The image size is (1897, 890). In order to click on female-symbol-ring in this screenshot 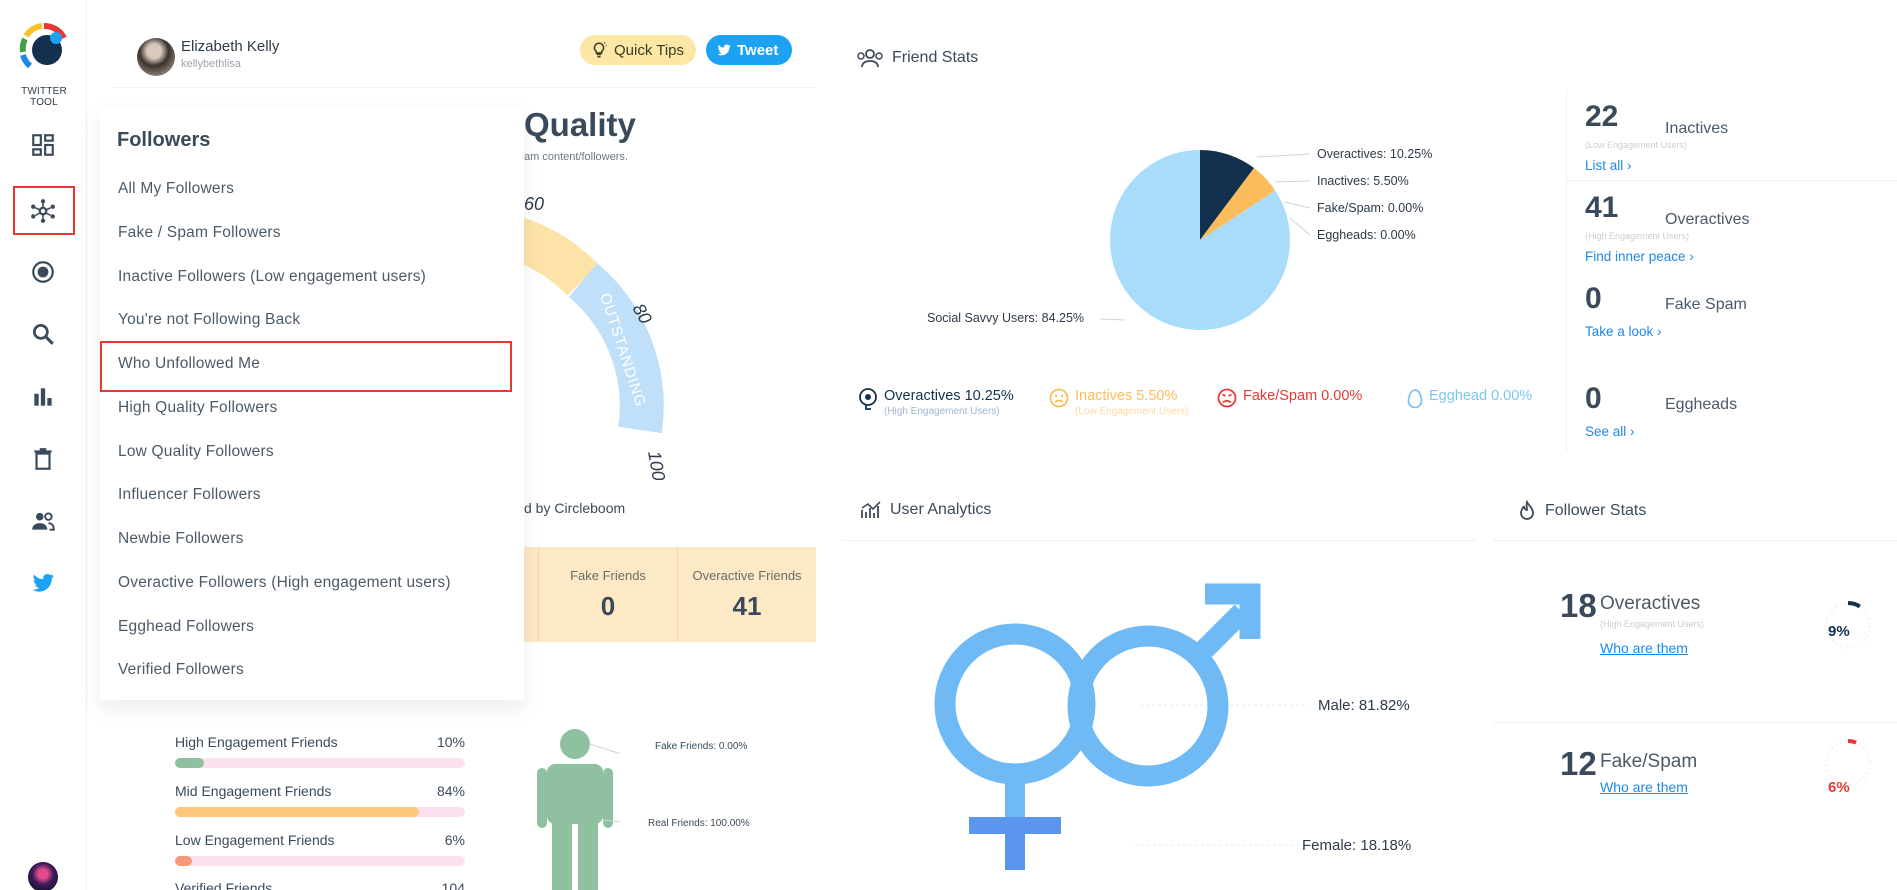, I will do `click(1015, 704)`.